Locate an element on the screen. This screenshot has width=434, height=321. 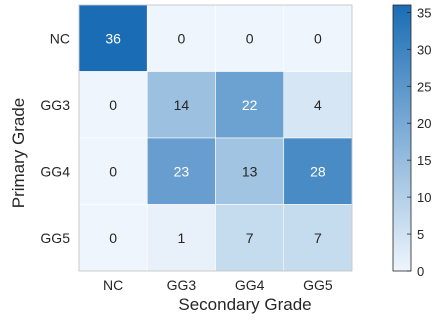
x-tick-labels: NC GG3 GG4 GG5 is located at coordinates (218, 285).